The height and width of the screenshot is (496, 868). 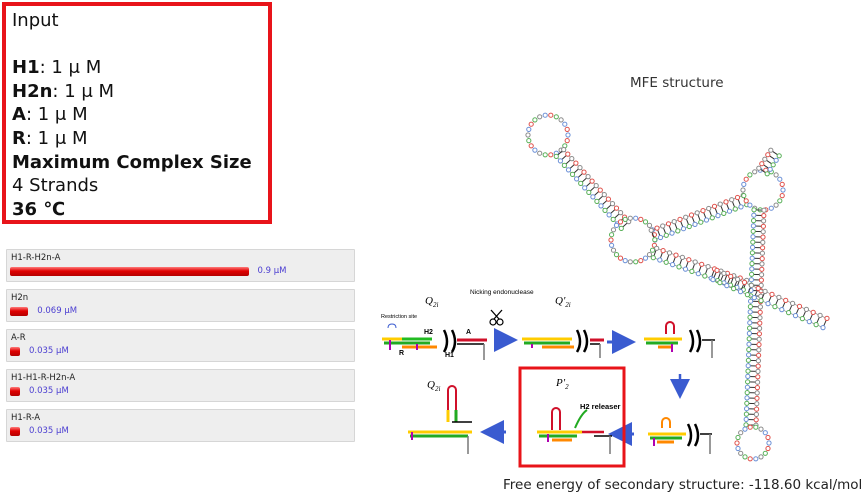 I want to click on complex-row: H1-R-A 0.035 μM, so click(x=180, y=425).